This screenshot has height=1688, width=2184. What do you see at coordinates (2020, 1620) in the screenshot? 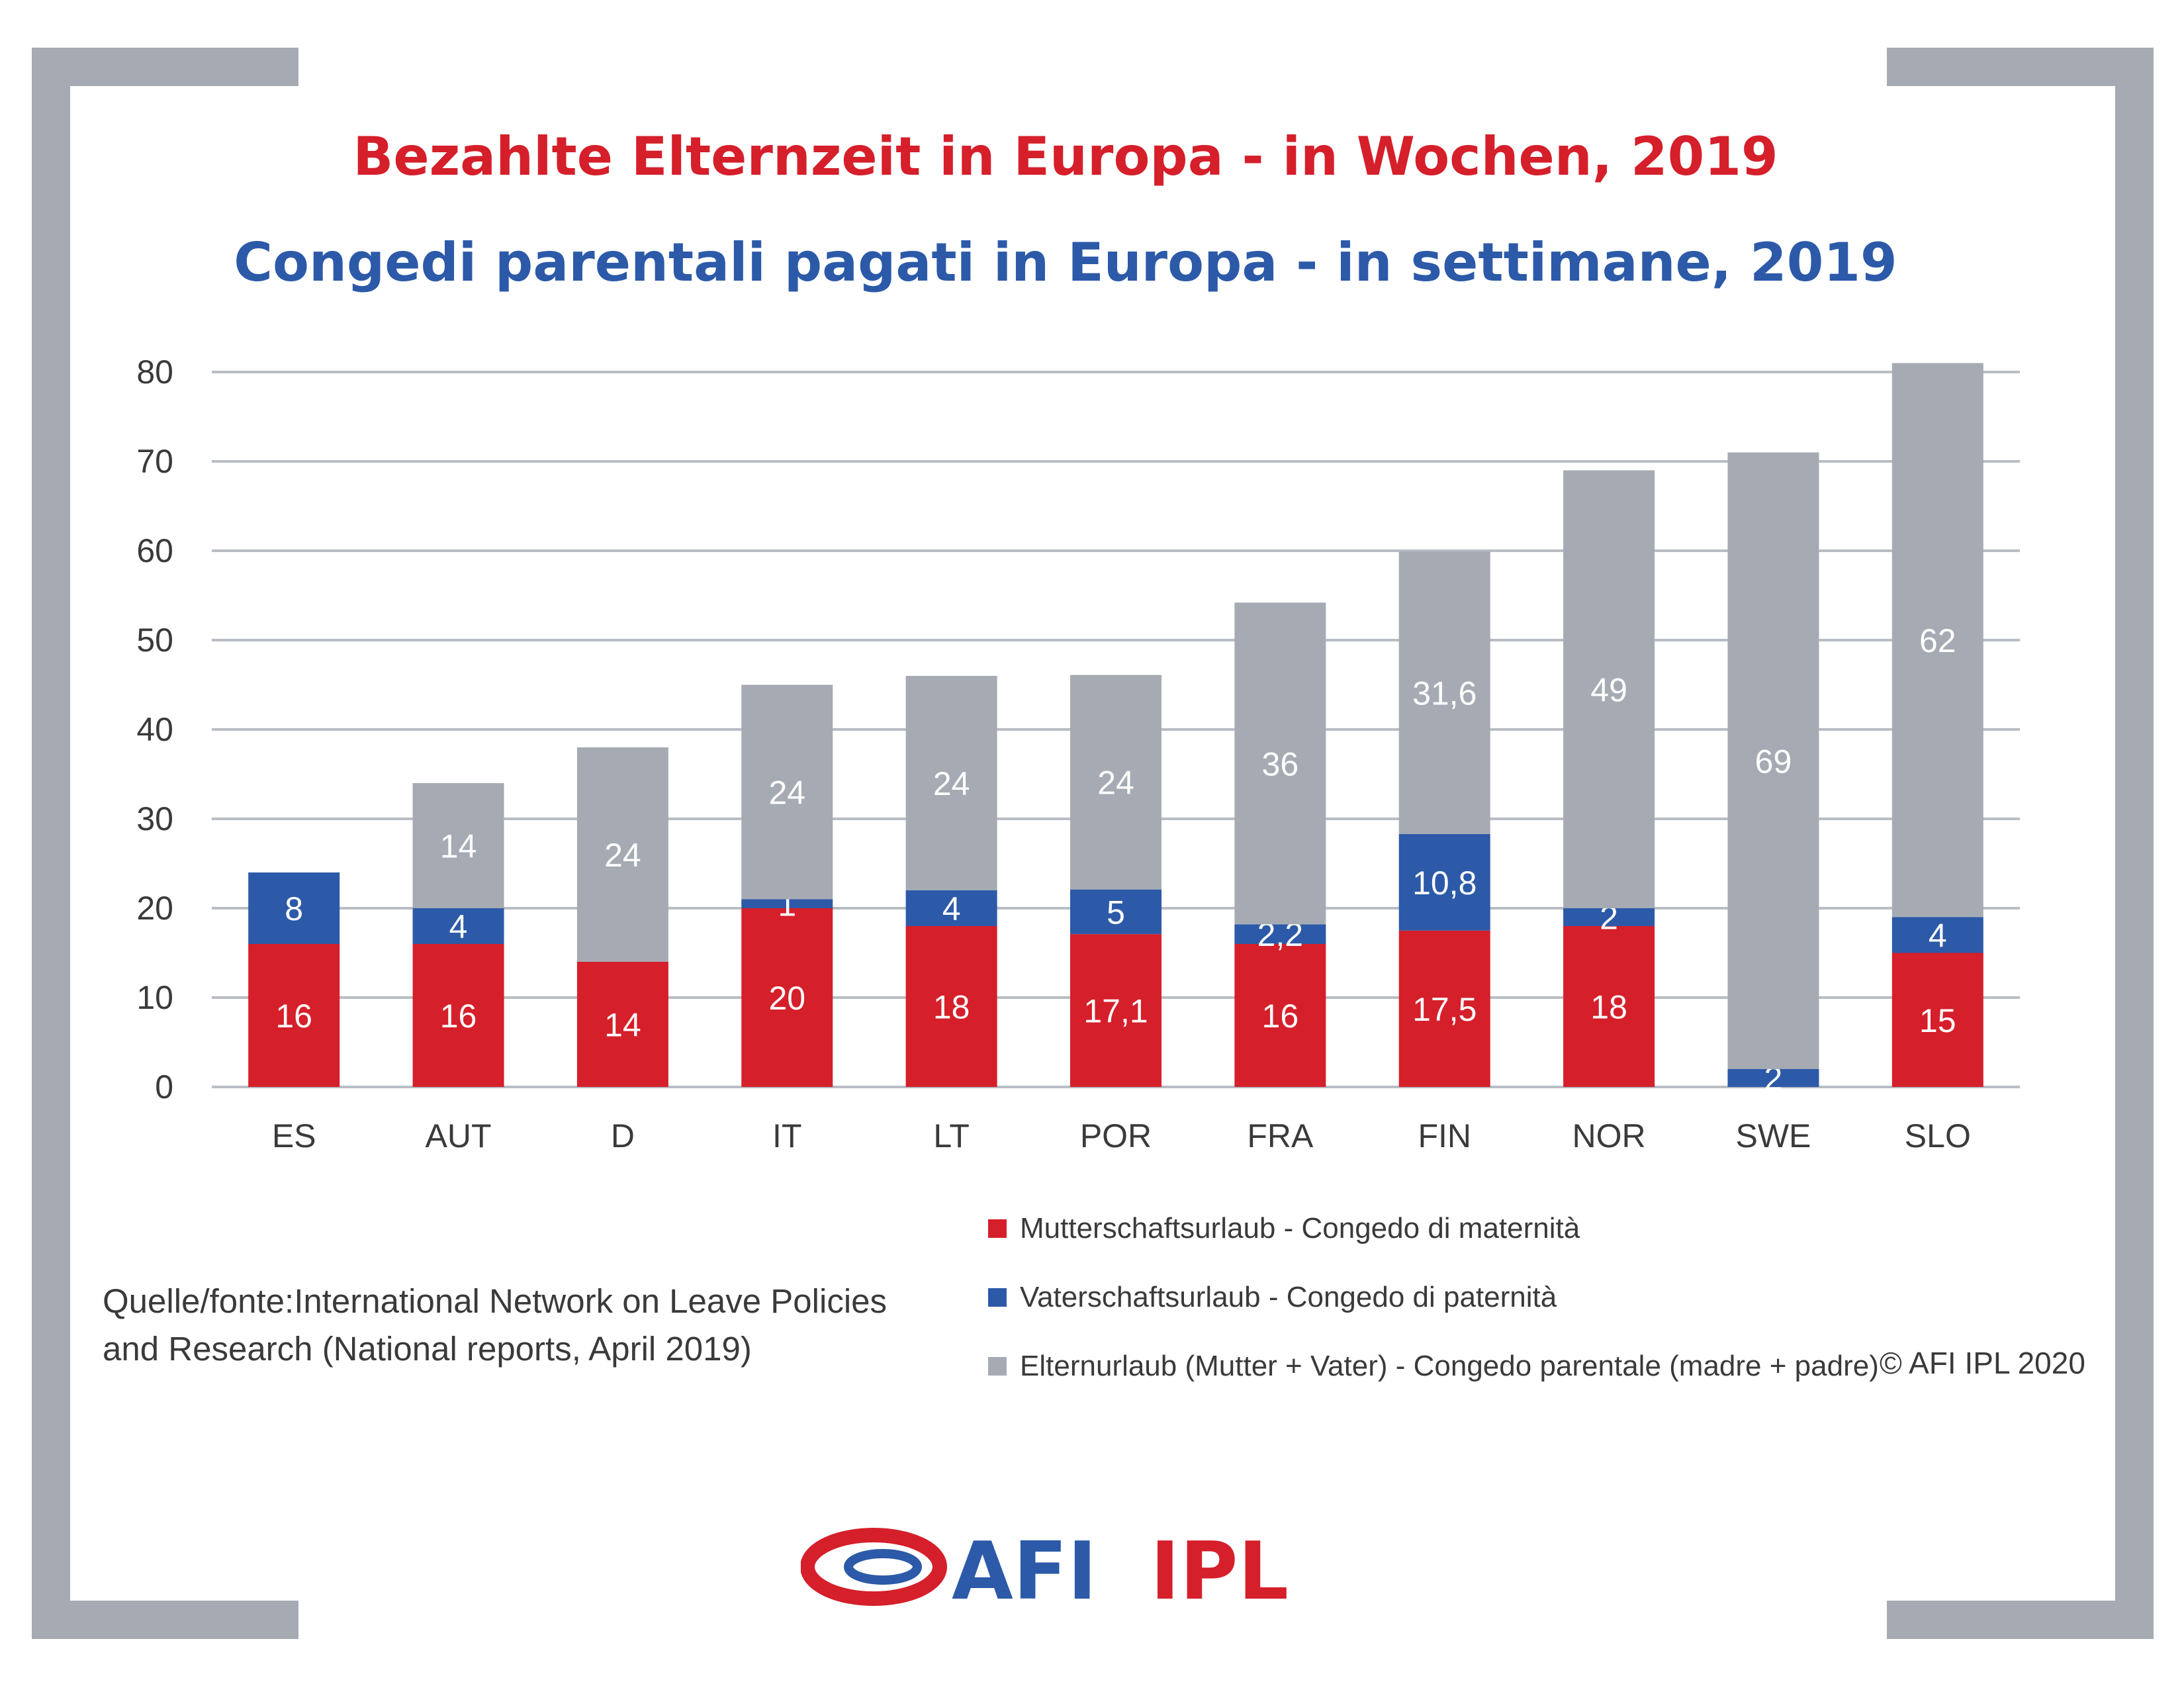
I see `frame-bottom-right-horizontal` at bounding box center [2020, 1620].